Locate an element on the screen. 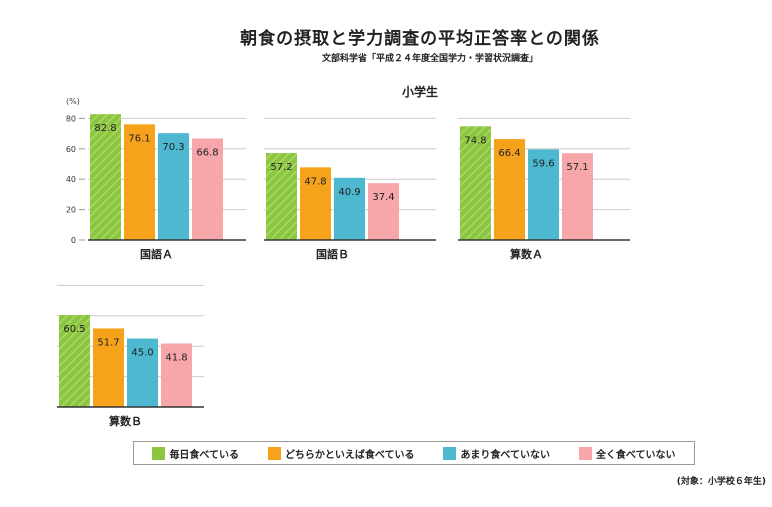 This screenshot has width=772, height=507. legend-item-rarely: あまり食べていない is located at coordinates (496, 453).